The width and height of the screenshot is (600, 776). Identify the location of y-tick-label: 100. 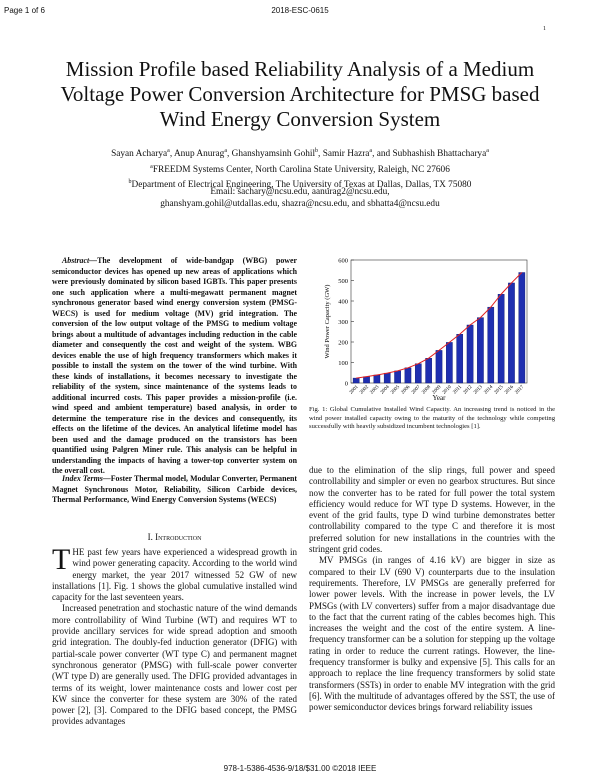
(343, 363).